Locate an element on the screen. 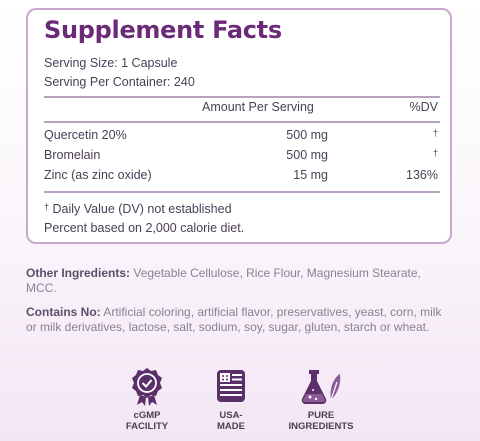 The image size is (480, 441). badge-pure-ingredients: PURE INGREDIENTS is located at coordinates (321, 399).